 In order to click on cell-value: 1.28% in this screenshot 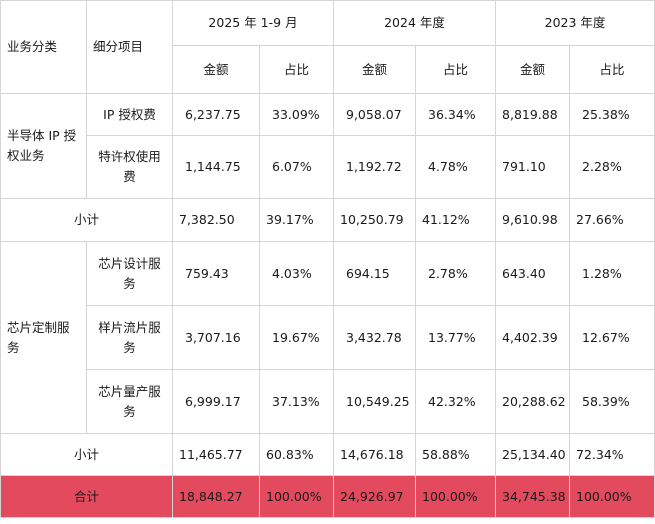, I will do `click(612, 273)`.